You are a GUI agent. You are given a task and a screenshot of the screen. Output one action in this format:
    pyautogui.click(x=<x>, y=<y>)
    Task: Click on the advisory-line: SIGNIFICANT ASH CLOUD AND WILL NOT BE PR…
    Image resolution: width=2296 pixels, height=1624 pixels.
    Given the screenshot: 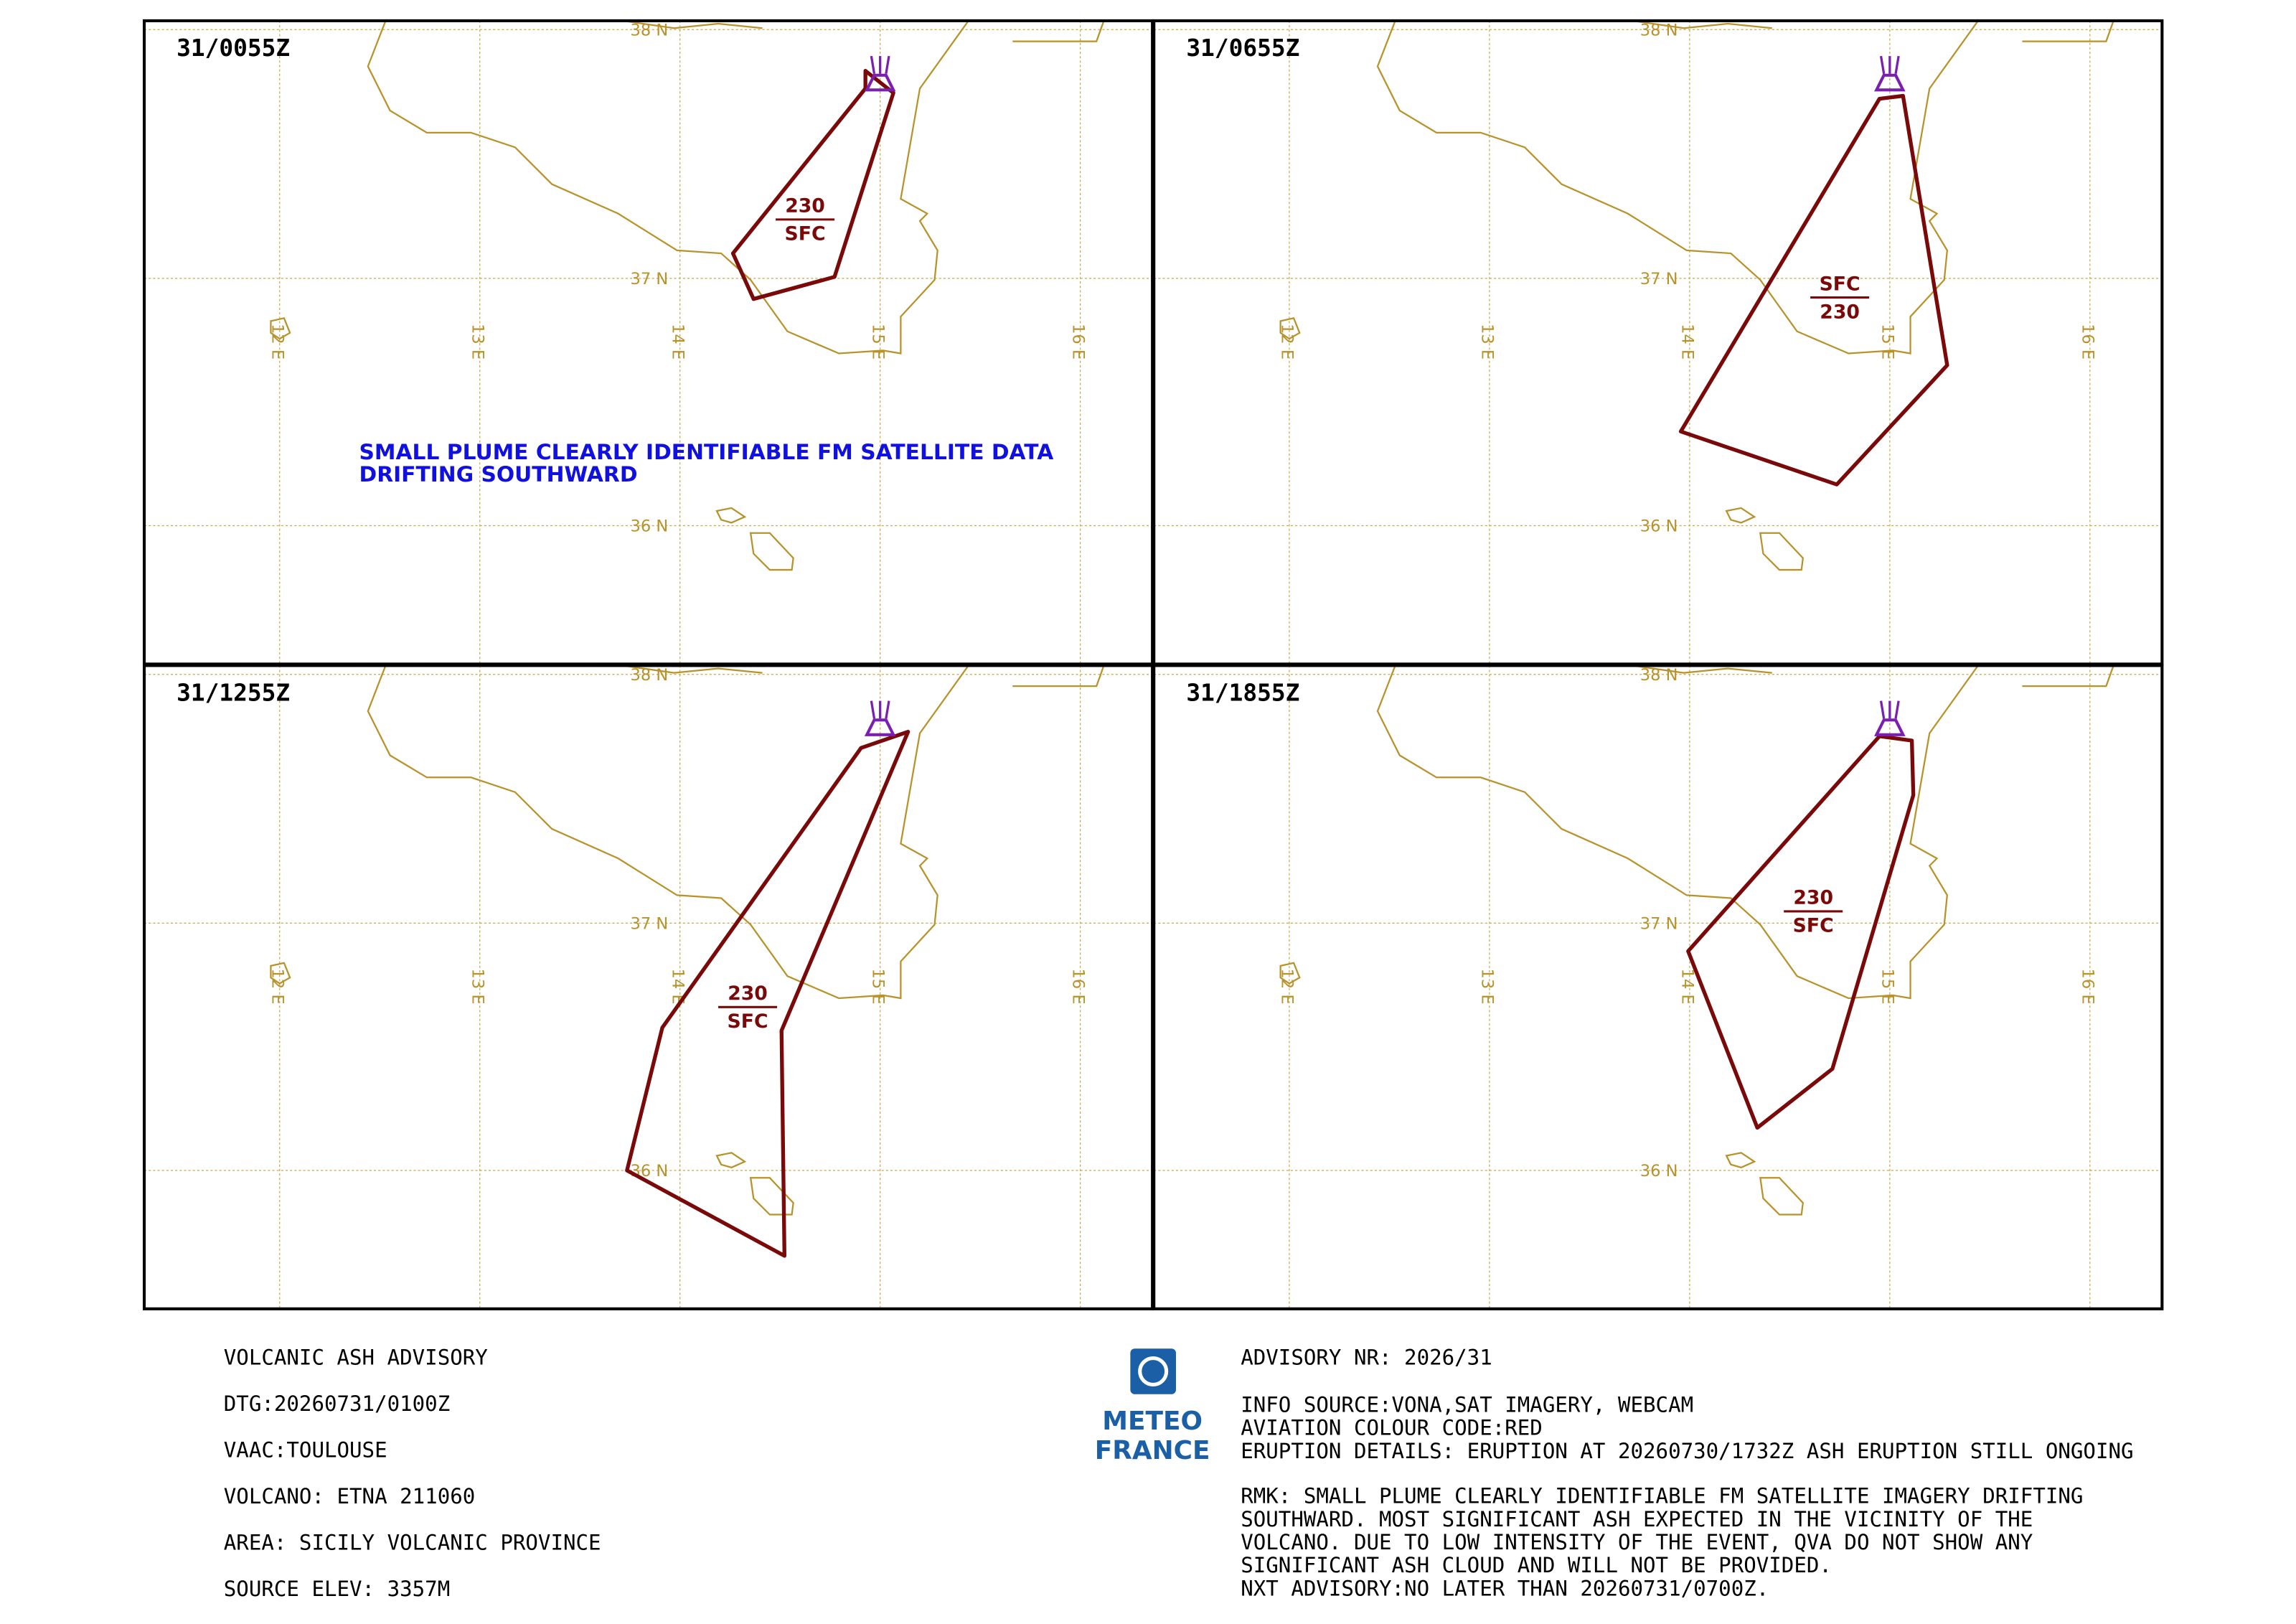 What is the action you would take?
    pyautogui.click(x=1536, y=1565)
    